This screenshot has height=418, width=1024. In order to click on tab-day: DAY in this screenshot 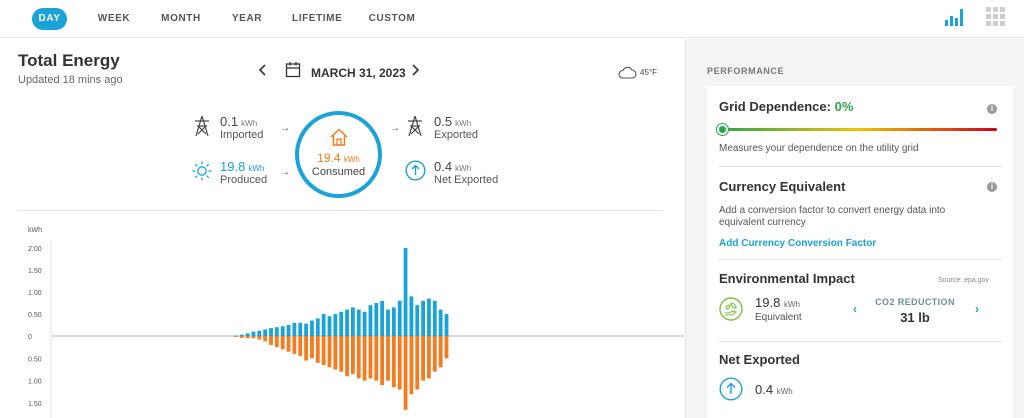, I will do `click(49, 19)`.